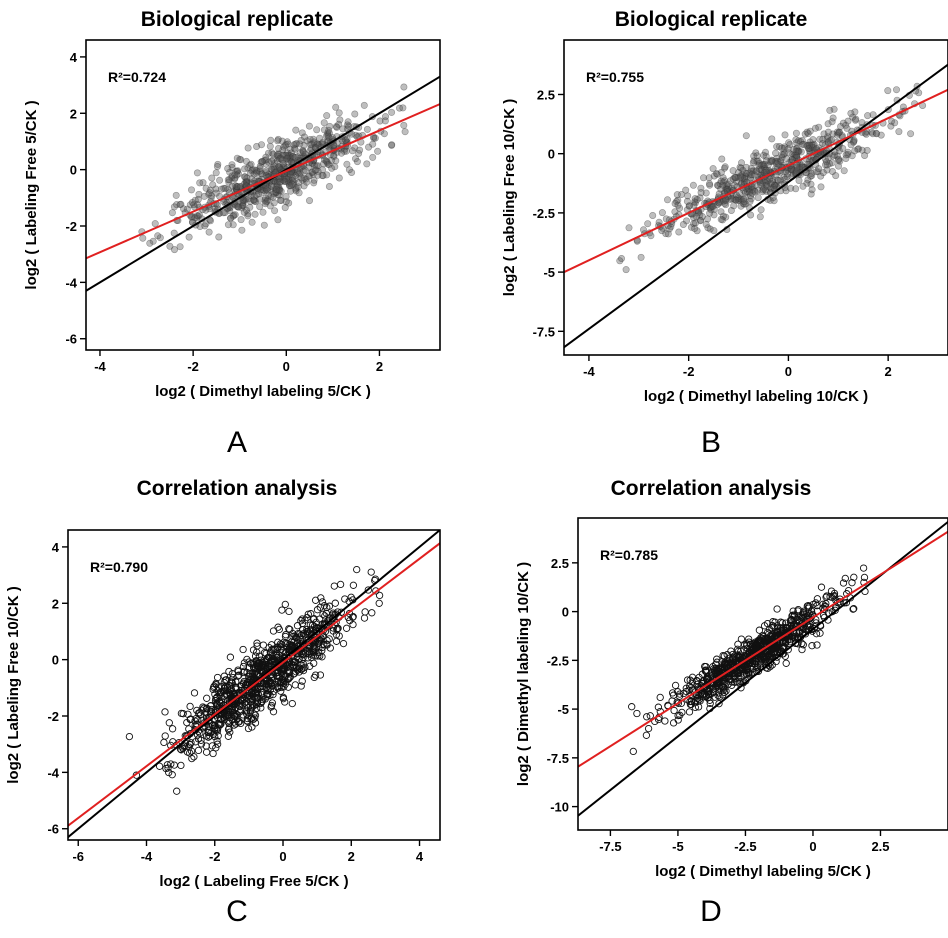  What do you see at coordinates (55, 660) in the screenshot?
I see `y-tick-label: 0` at bounding box center [55, 660].